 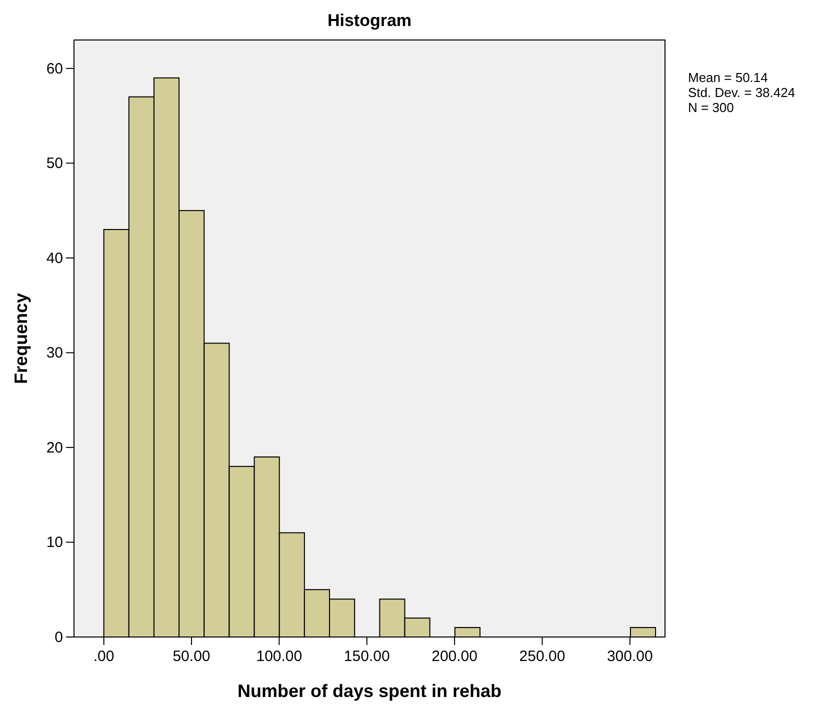 What do you see at coordinates (367, 656) in the screenshot?
I see `x-tick-label: 150.00` at bounding box center [367, 656].